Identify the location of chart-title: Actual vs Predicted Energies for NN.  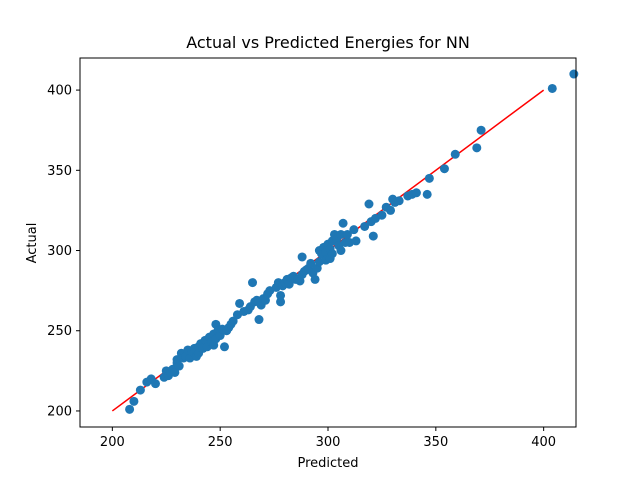
(328, 42).